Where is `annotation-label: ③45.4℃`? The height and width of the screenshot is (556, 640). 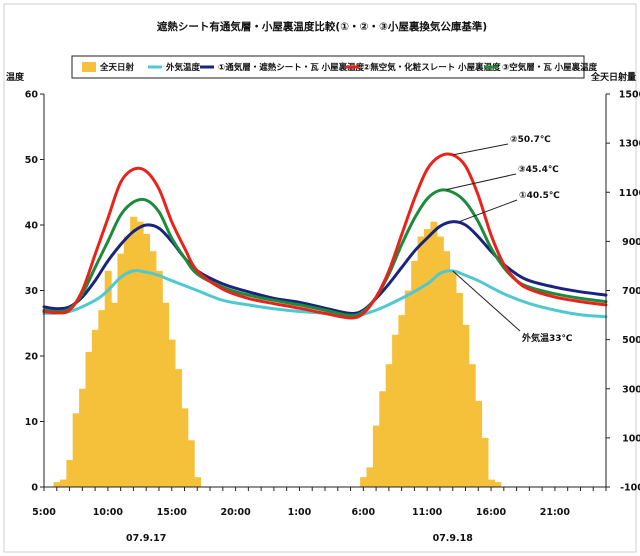
annotation-label: ③45.4℃ is located at coordinates (538, 170).